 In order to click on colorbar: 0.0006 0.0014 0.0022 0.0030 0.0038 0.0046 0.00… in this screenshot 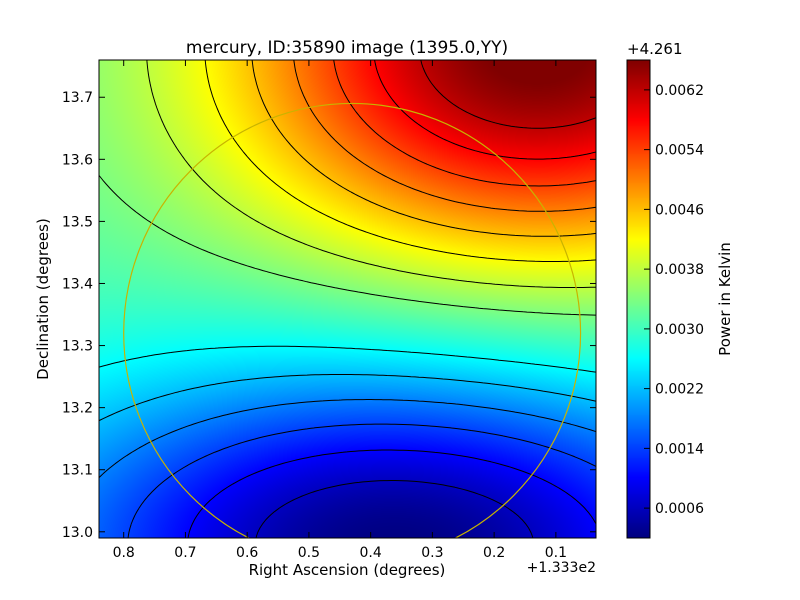, I will do `click(680, 289)`.